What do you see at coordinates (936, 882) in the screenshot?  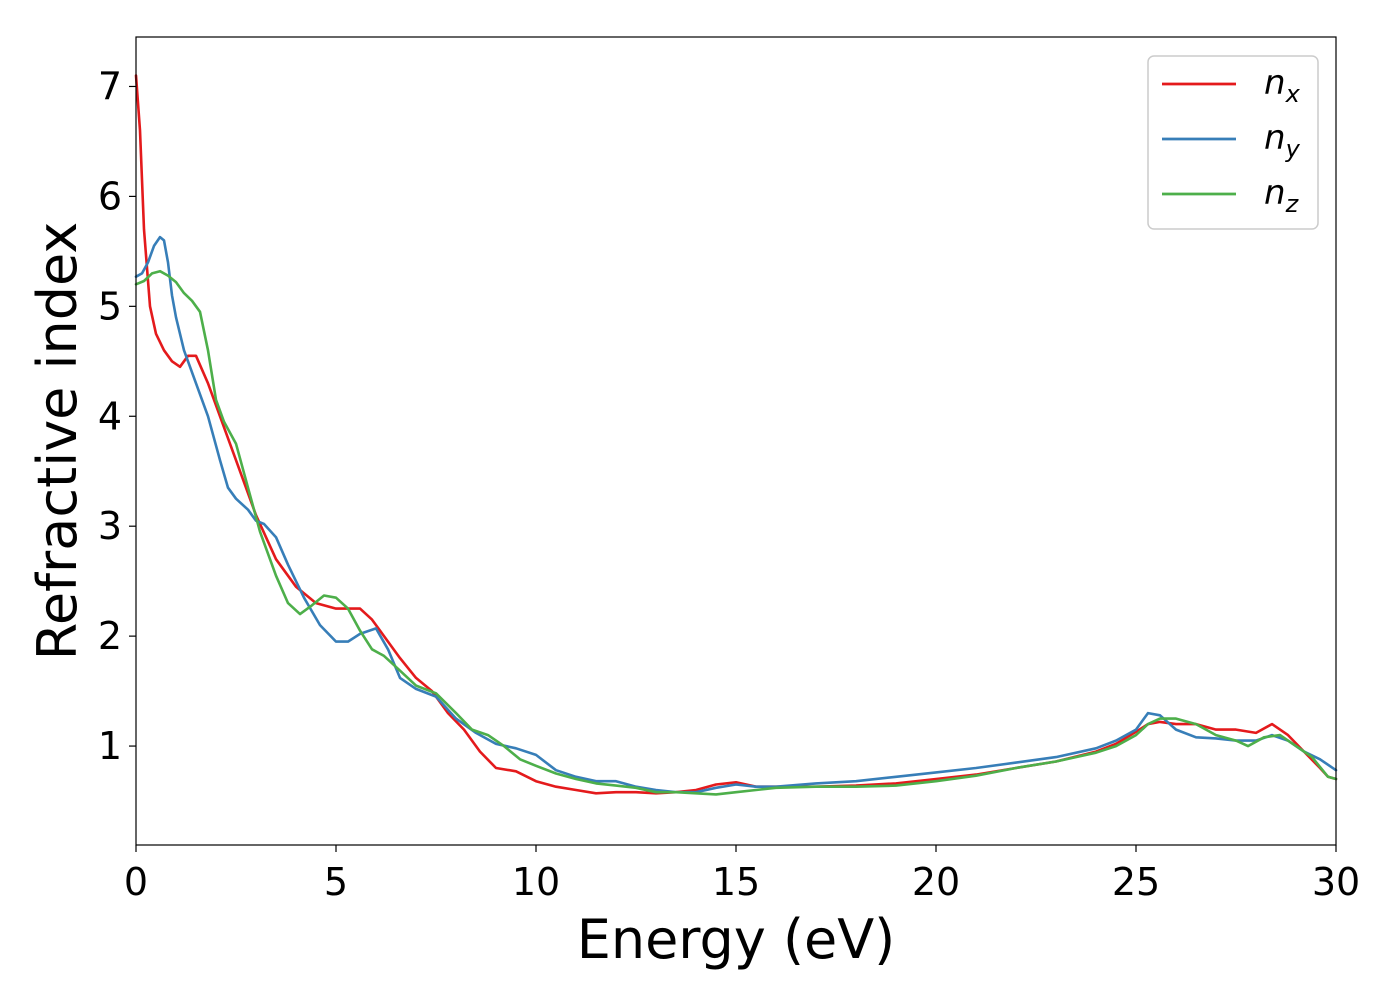 I see `x-tick-label: 20` at bounding box center [936, 882].